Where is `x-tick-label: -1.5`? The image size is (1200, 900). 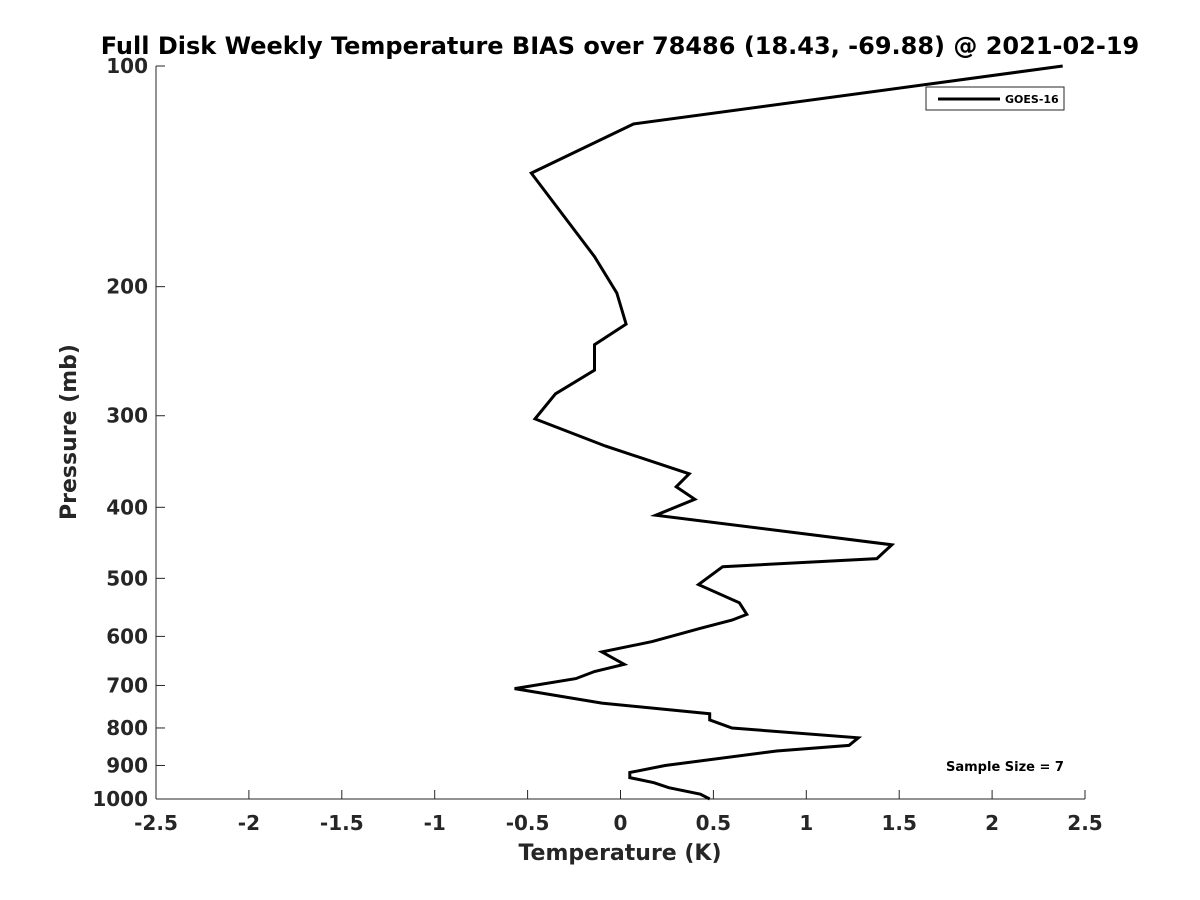 x-tick-label: -1.5 is located at coordinates (342, 823).